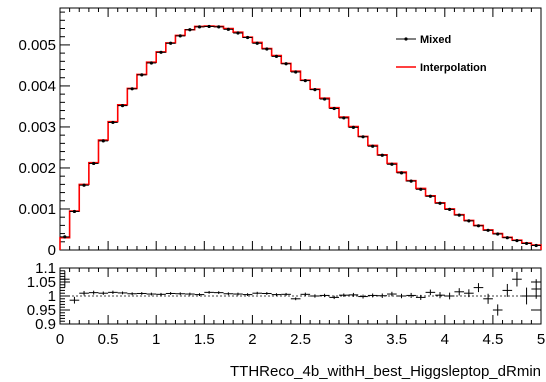  What do you see at coordinates (541, 339) in the screenshot?
I see `x-tick-label: 5` at bounding box center [541, 339].